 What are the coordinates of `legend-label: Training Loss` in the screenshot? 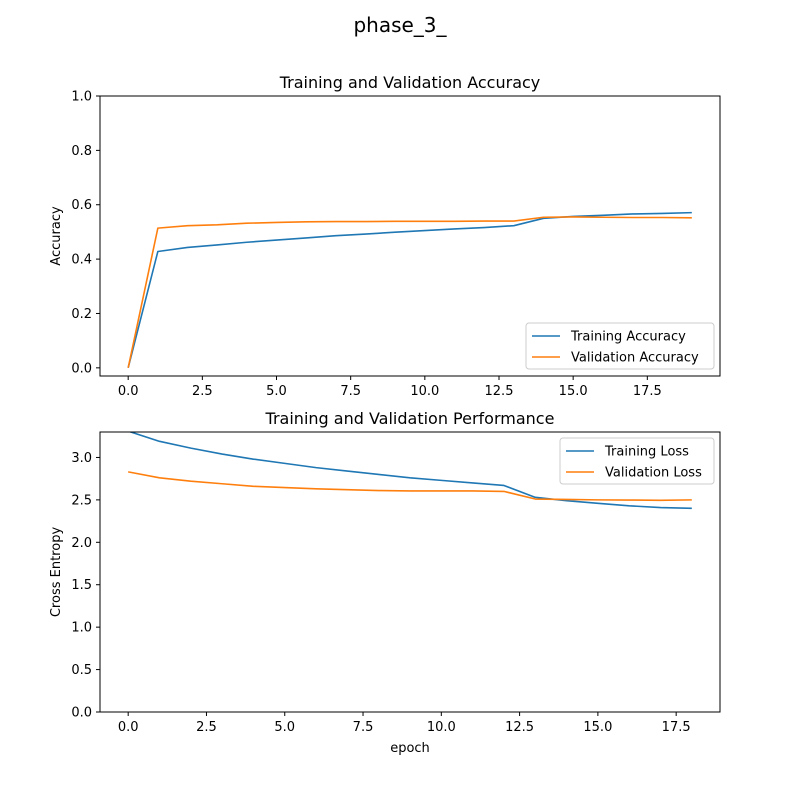 It's located at (646, 452).